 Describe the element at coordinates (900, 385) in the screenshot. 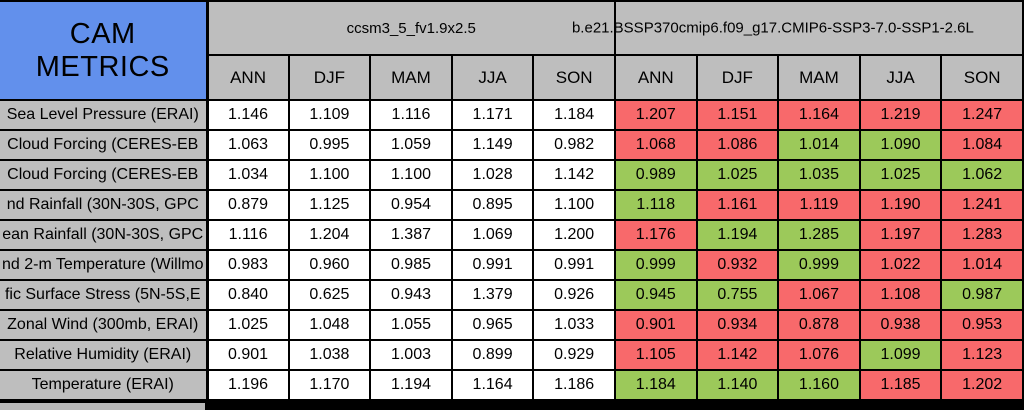

I see `m2-value-cell: 1.185` at that location.